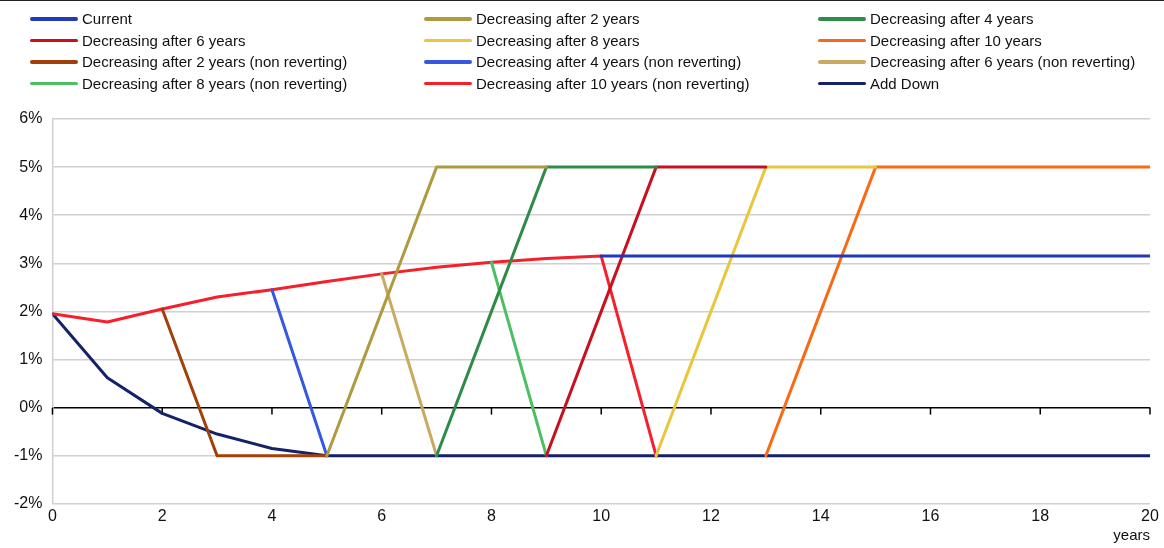  I want to click on x-tick-label: 16, so click(930, 515).